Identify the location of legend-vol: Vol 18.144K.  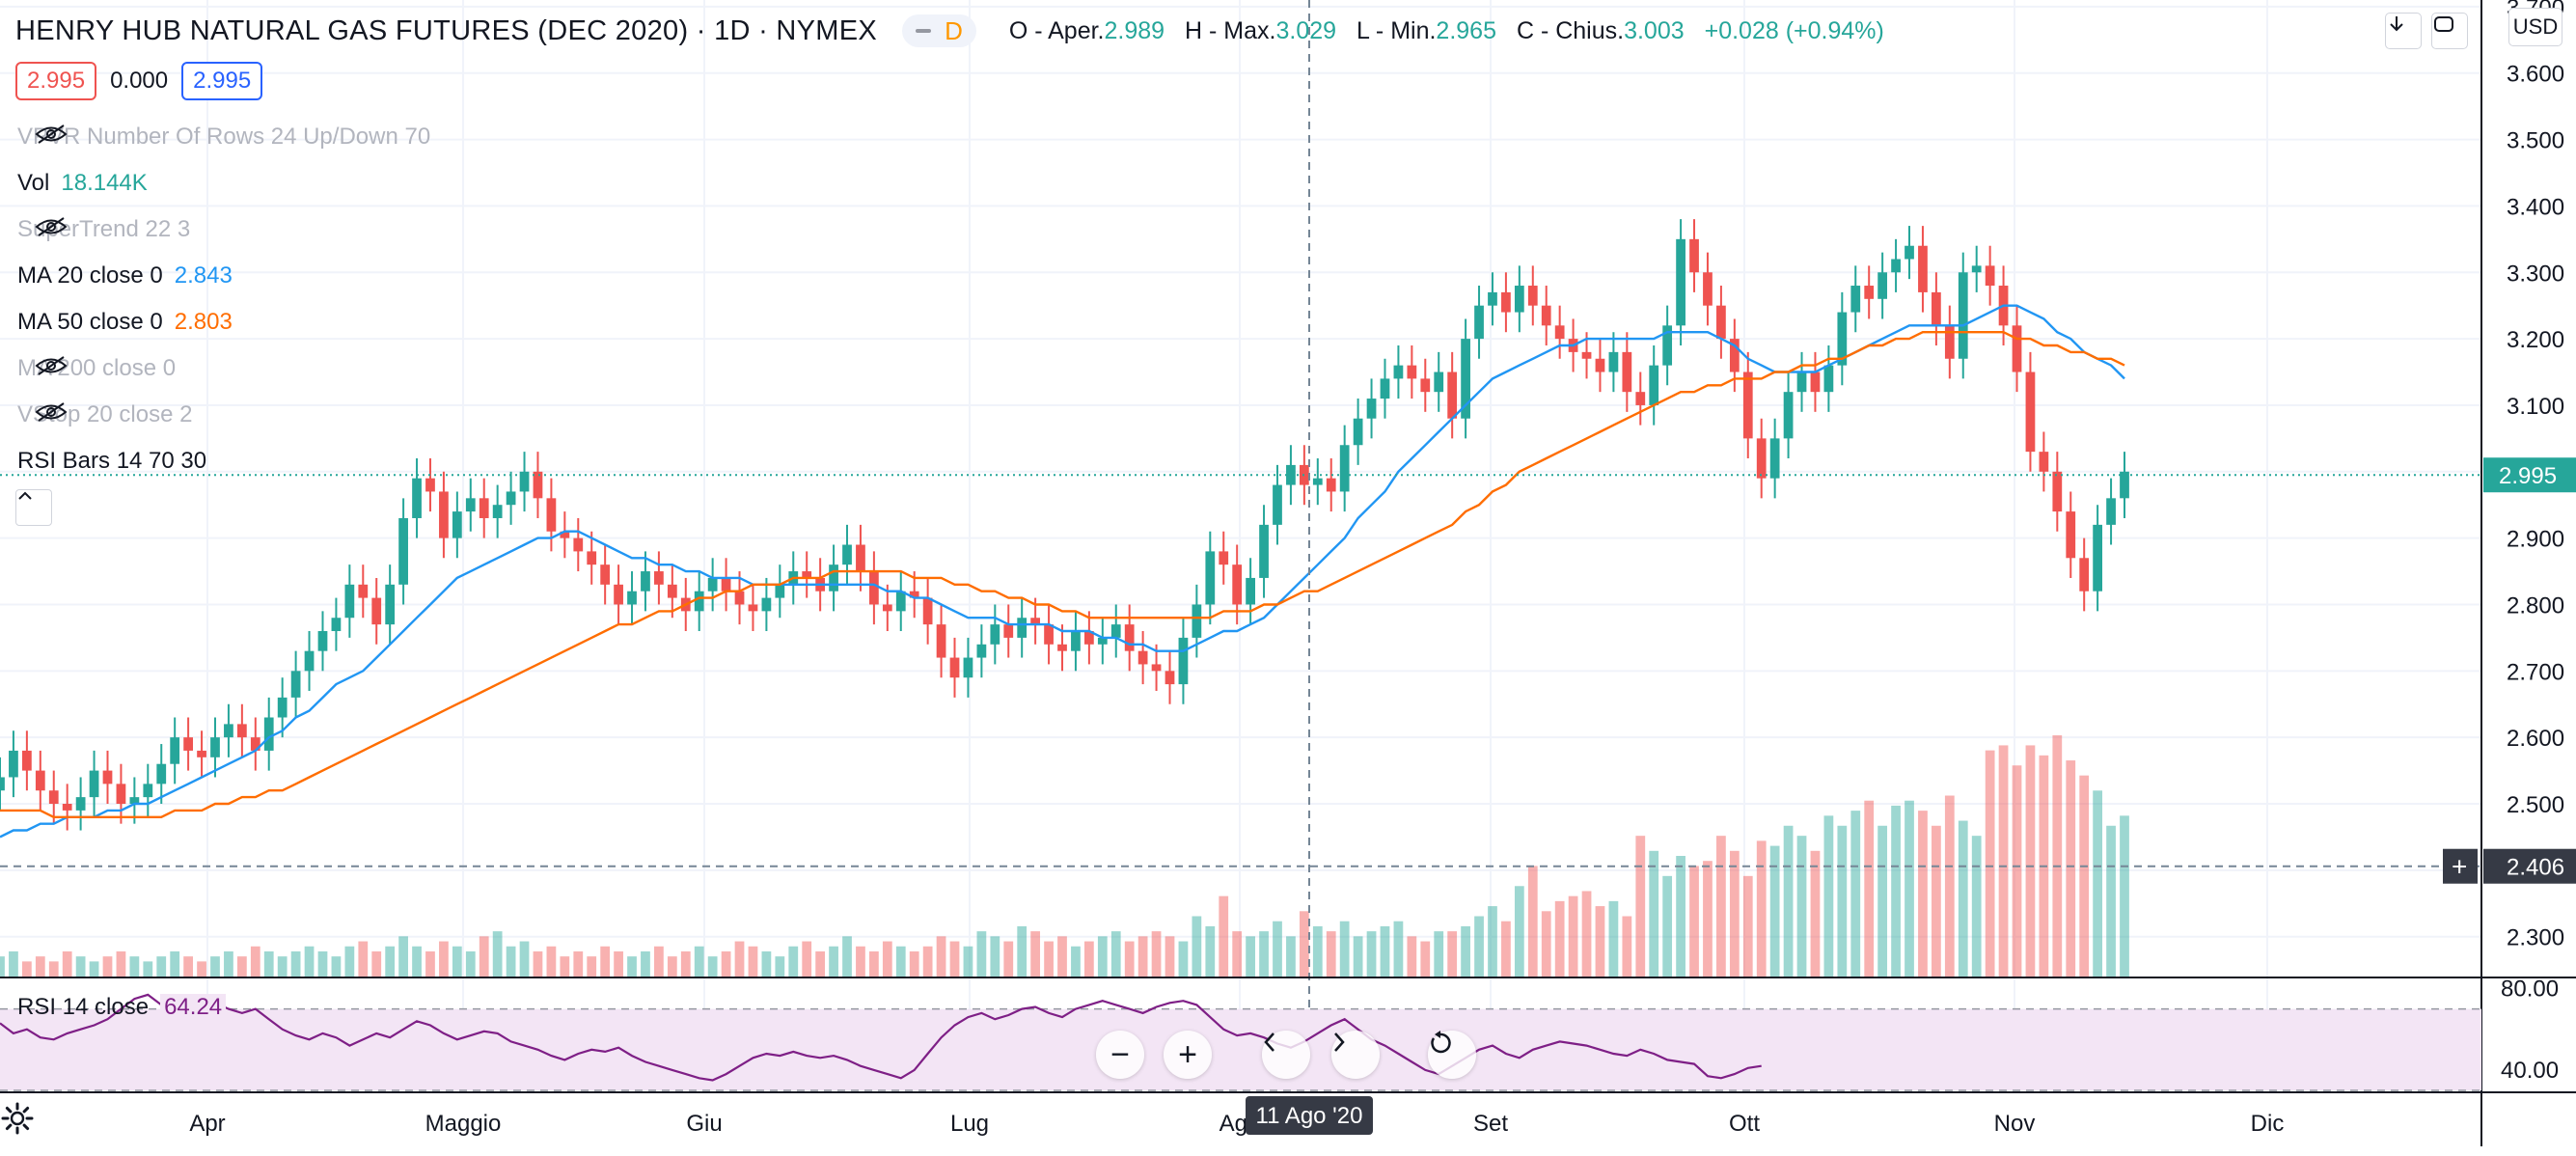
(82, 183).